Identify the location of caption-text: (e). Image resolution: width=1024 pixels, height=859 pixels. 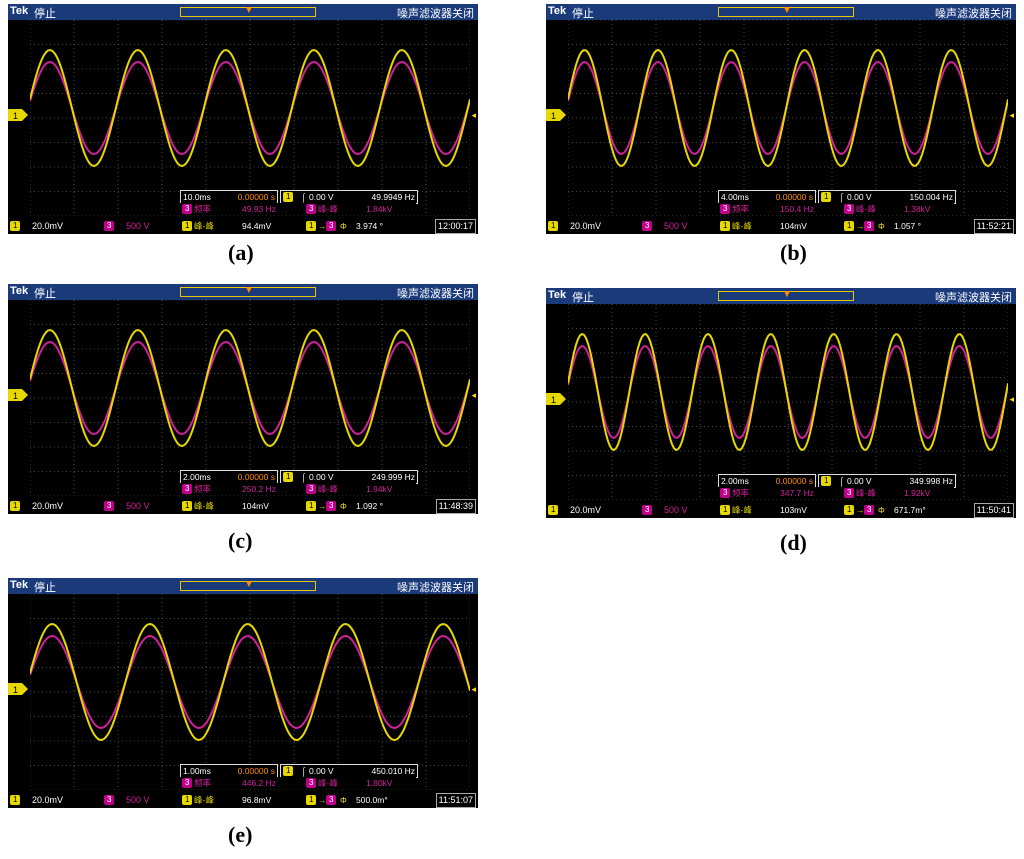
(240, 834).